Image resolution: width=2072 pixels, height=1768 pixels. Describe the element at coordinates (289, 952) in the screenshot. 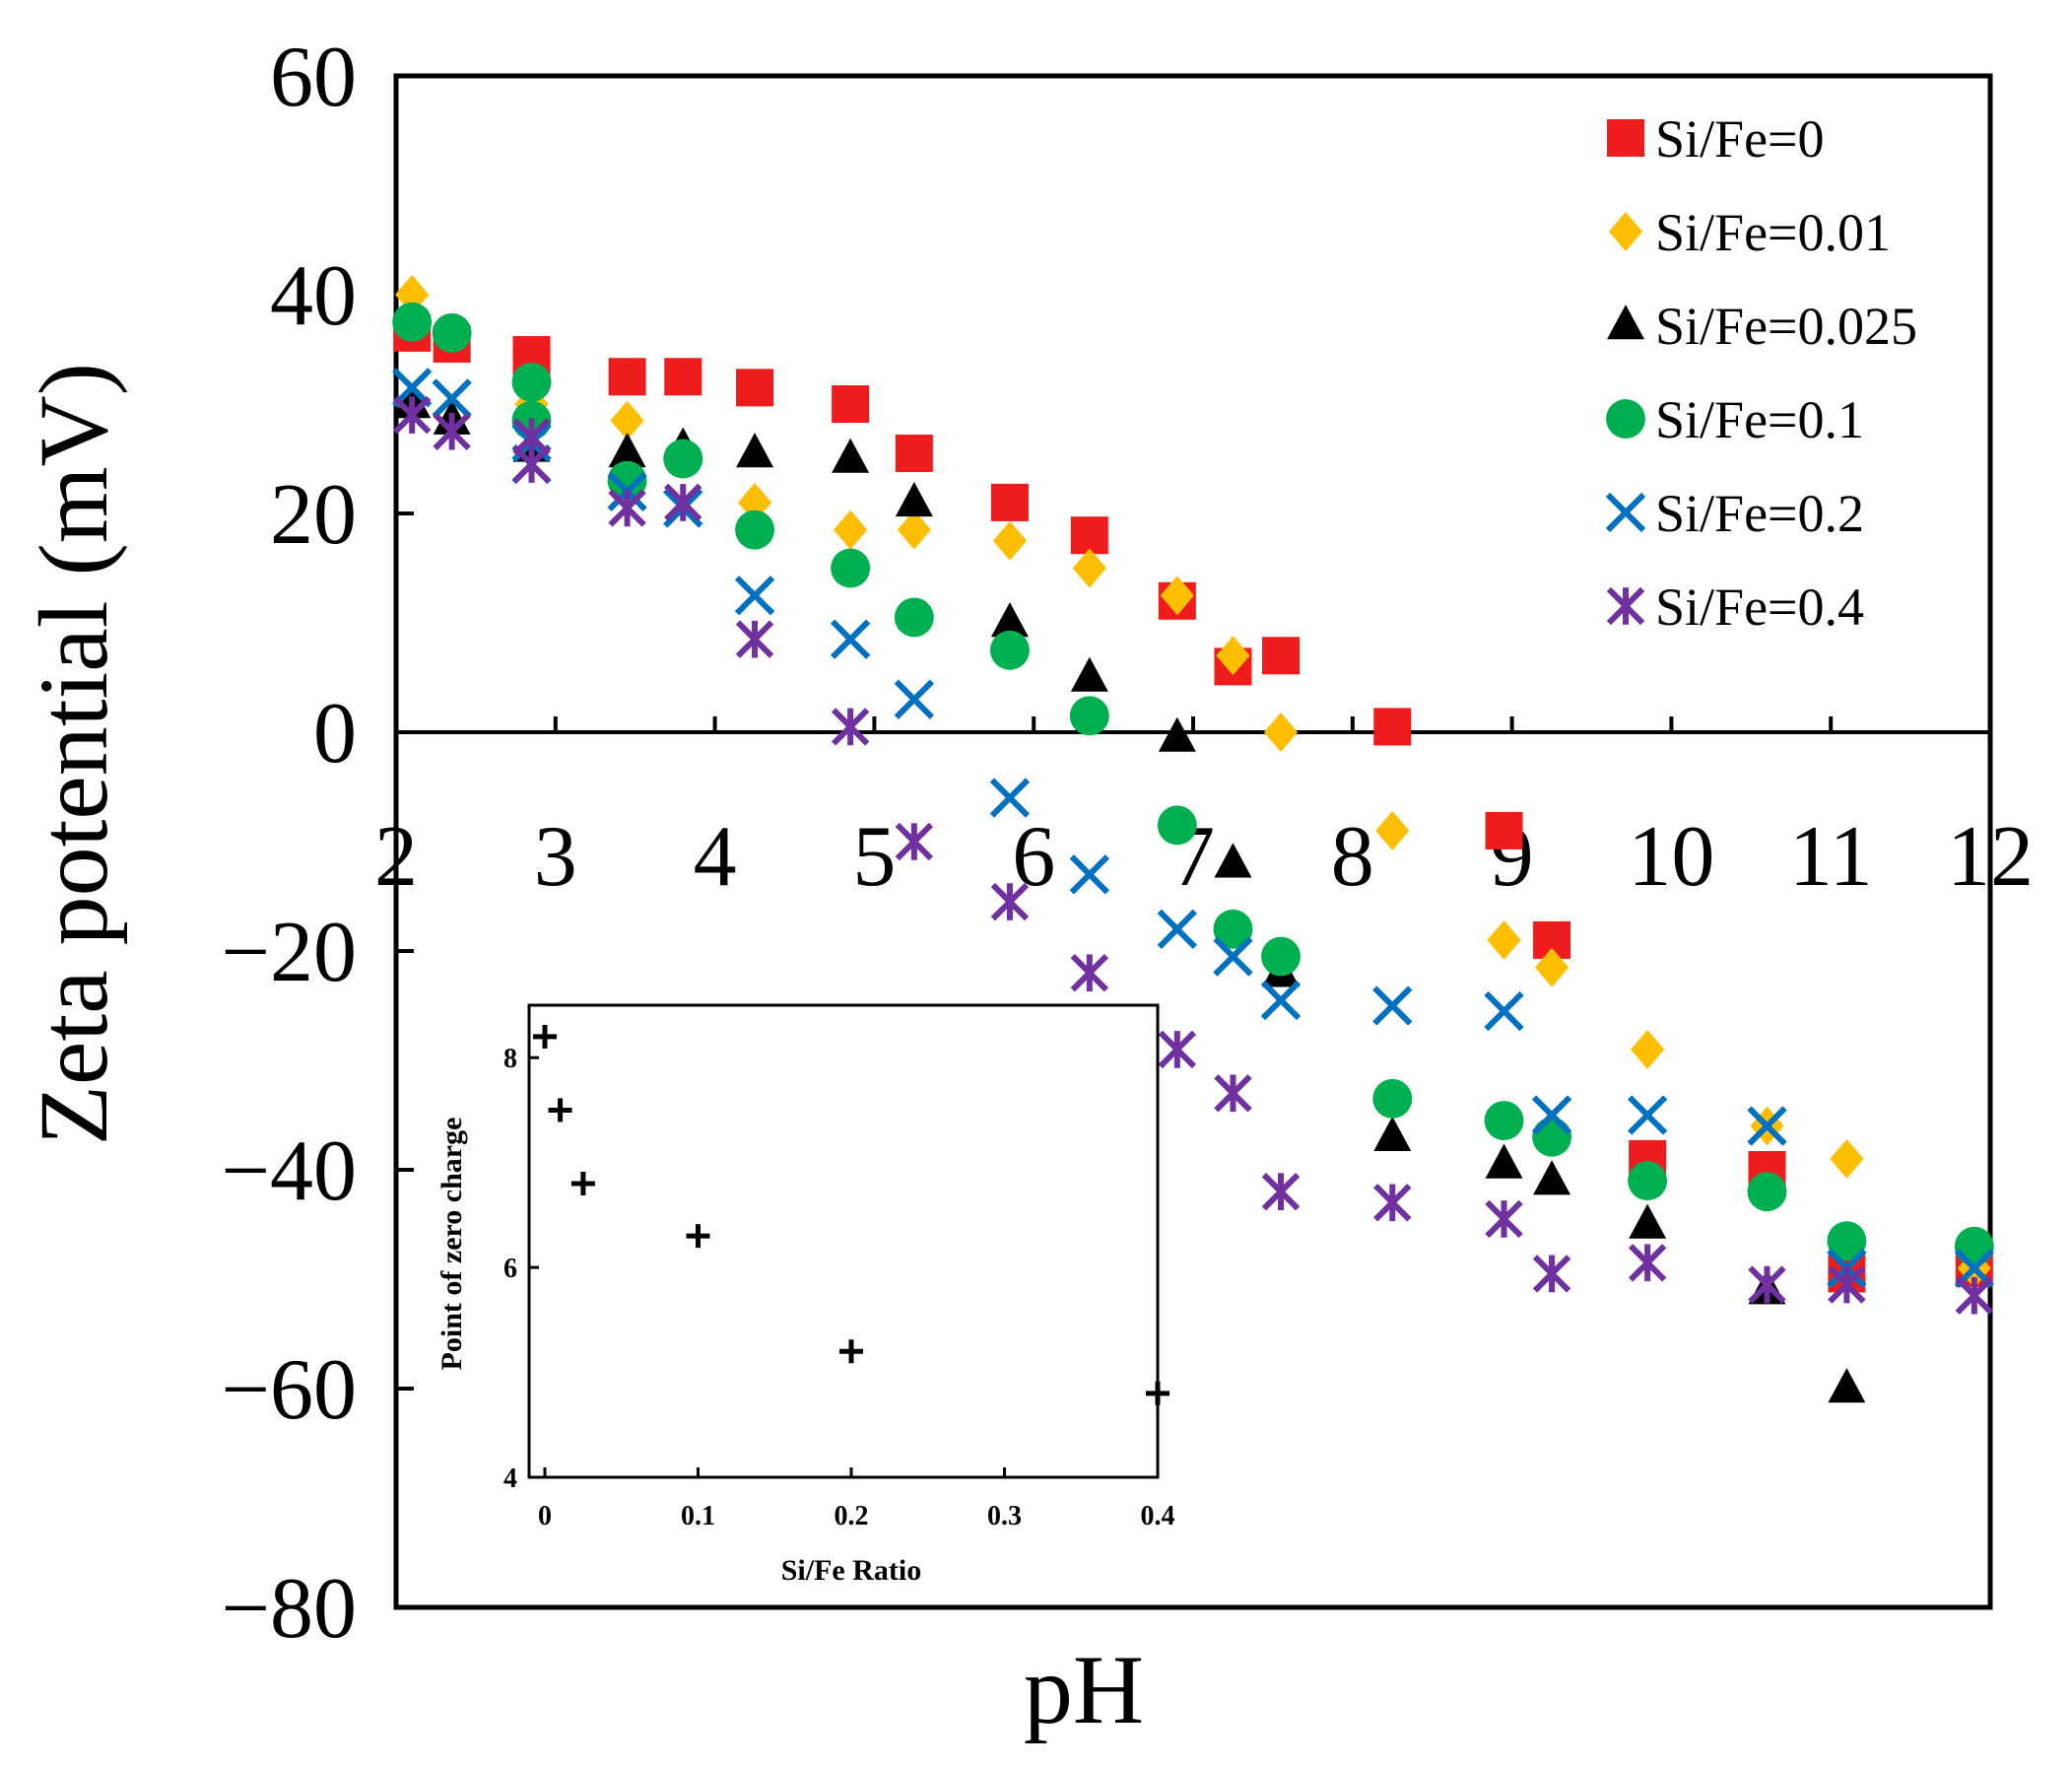

I see `y-tick-label: −20` at that location.